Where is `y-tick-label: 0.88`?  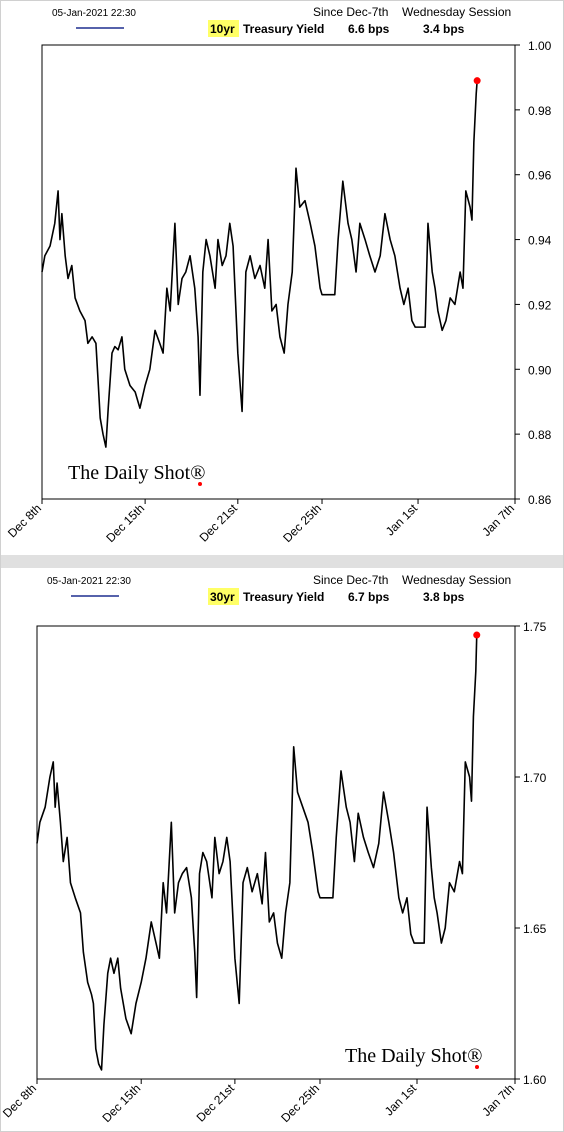 y-tick-label: 0.88 is located at coordinates (540, 435).